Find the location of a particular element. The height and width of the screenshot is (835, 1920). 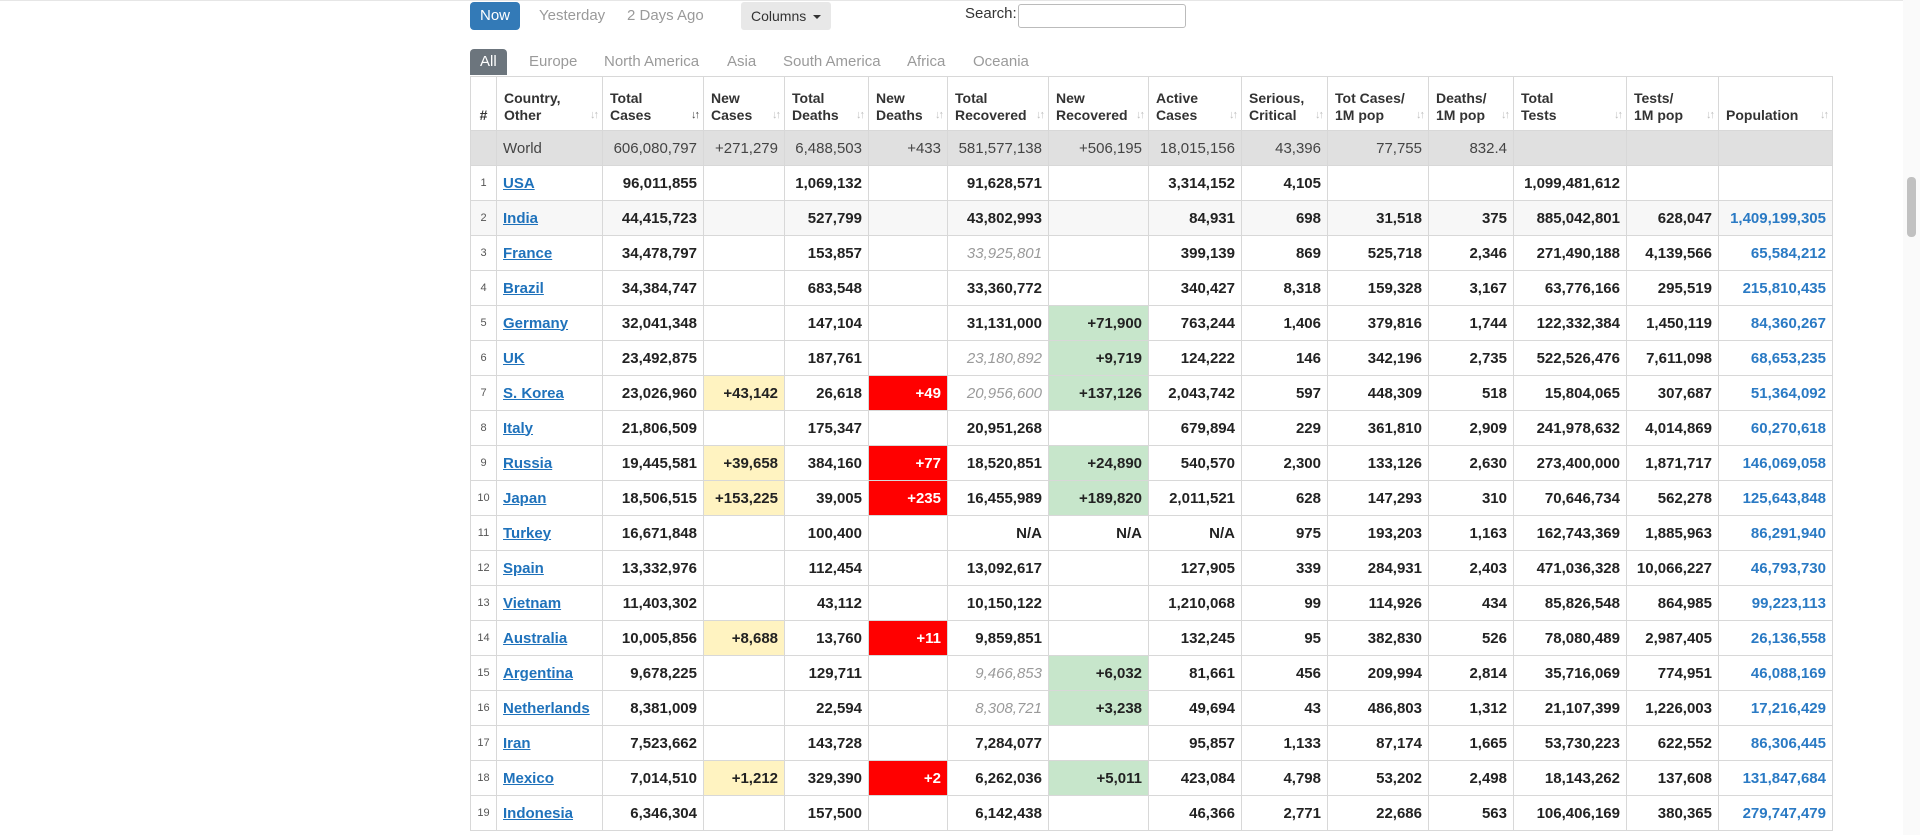

country-link: Brazil is located at coordinates (523, 288).